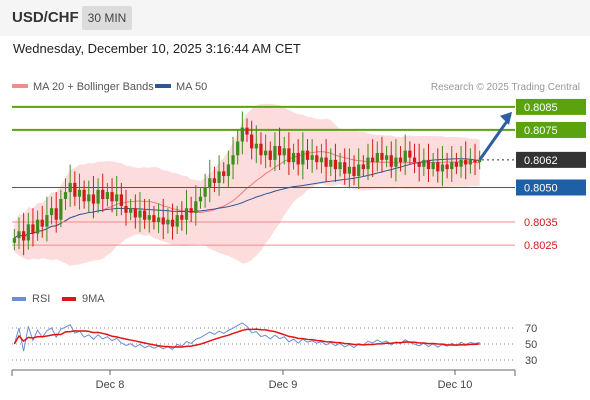 The width and height of the screenshot is (590, 400). Describe the element at coordinates (531, 345) in the screenshot. I see `rsi-tick-50: 50` at that location.